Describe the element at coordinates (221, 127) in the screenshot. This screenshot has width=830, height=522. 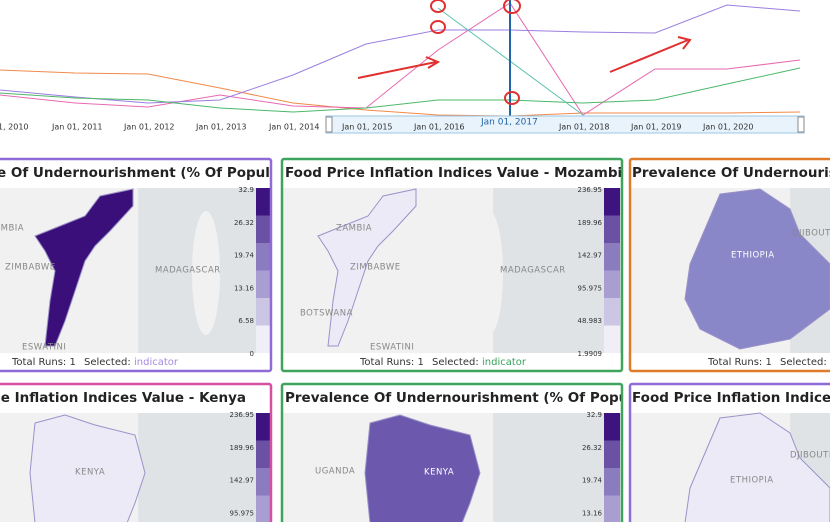
I see `date-label: Jan 01, 2013` at that location.